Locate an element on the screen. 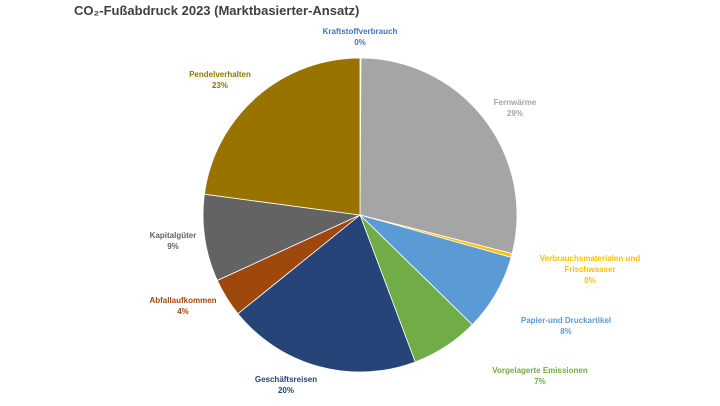  data-label: Abfallaufkommen 4% is located at coordinates (183, 306).